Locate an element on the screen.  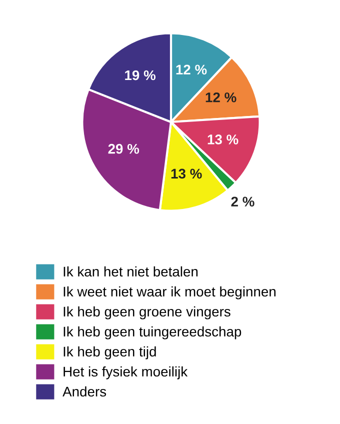
legend-label: Anders is located at coordinates (84, 391).